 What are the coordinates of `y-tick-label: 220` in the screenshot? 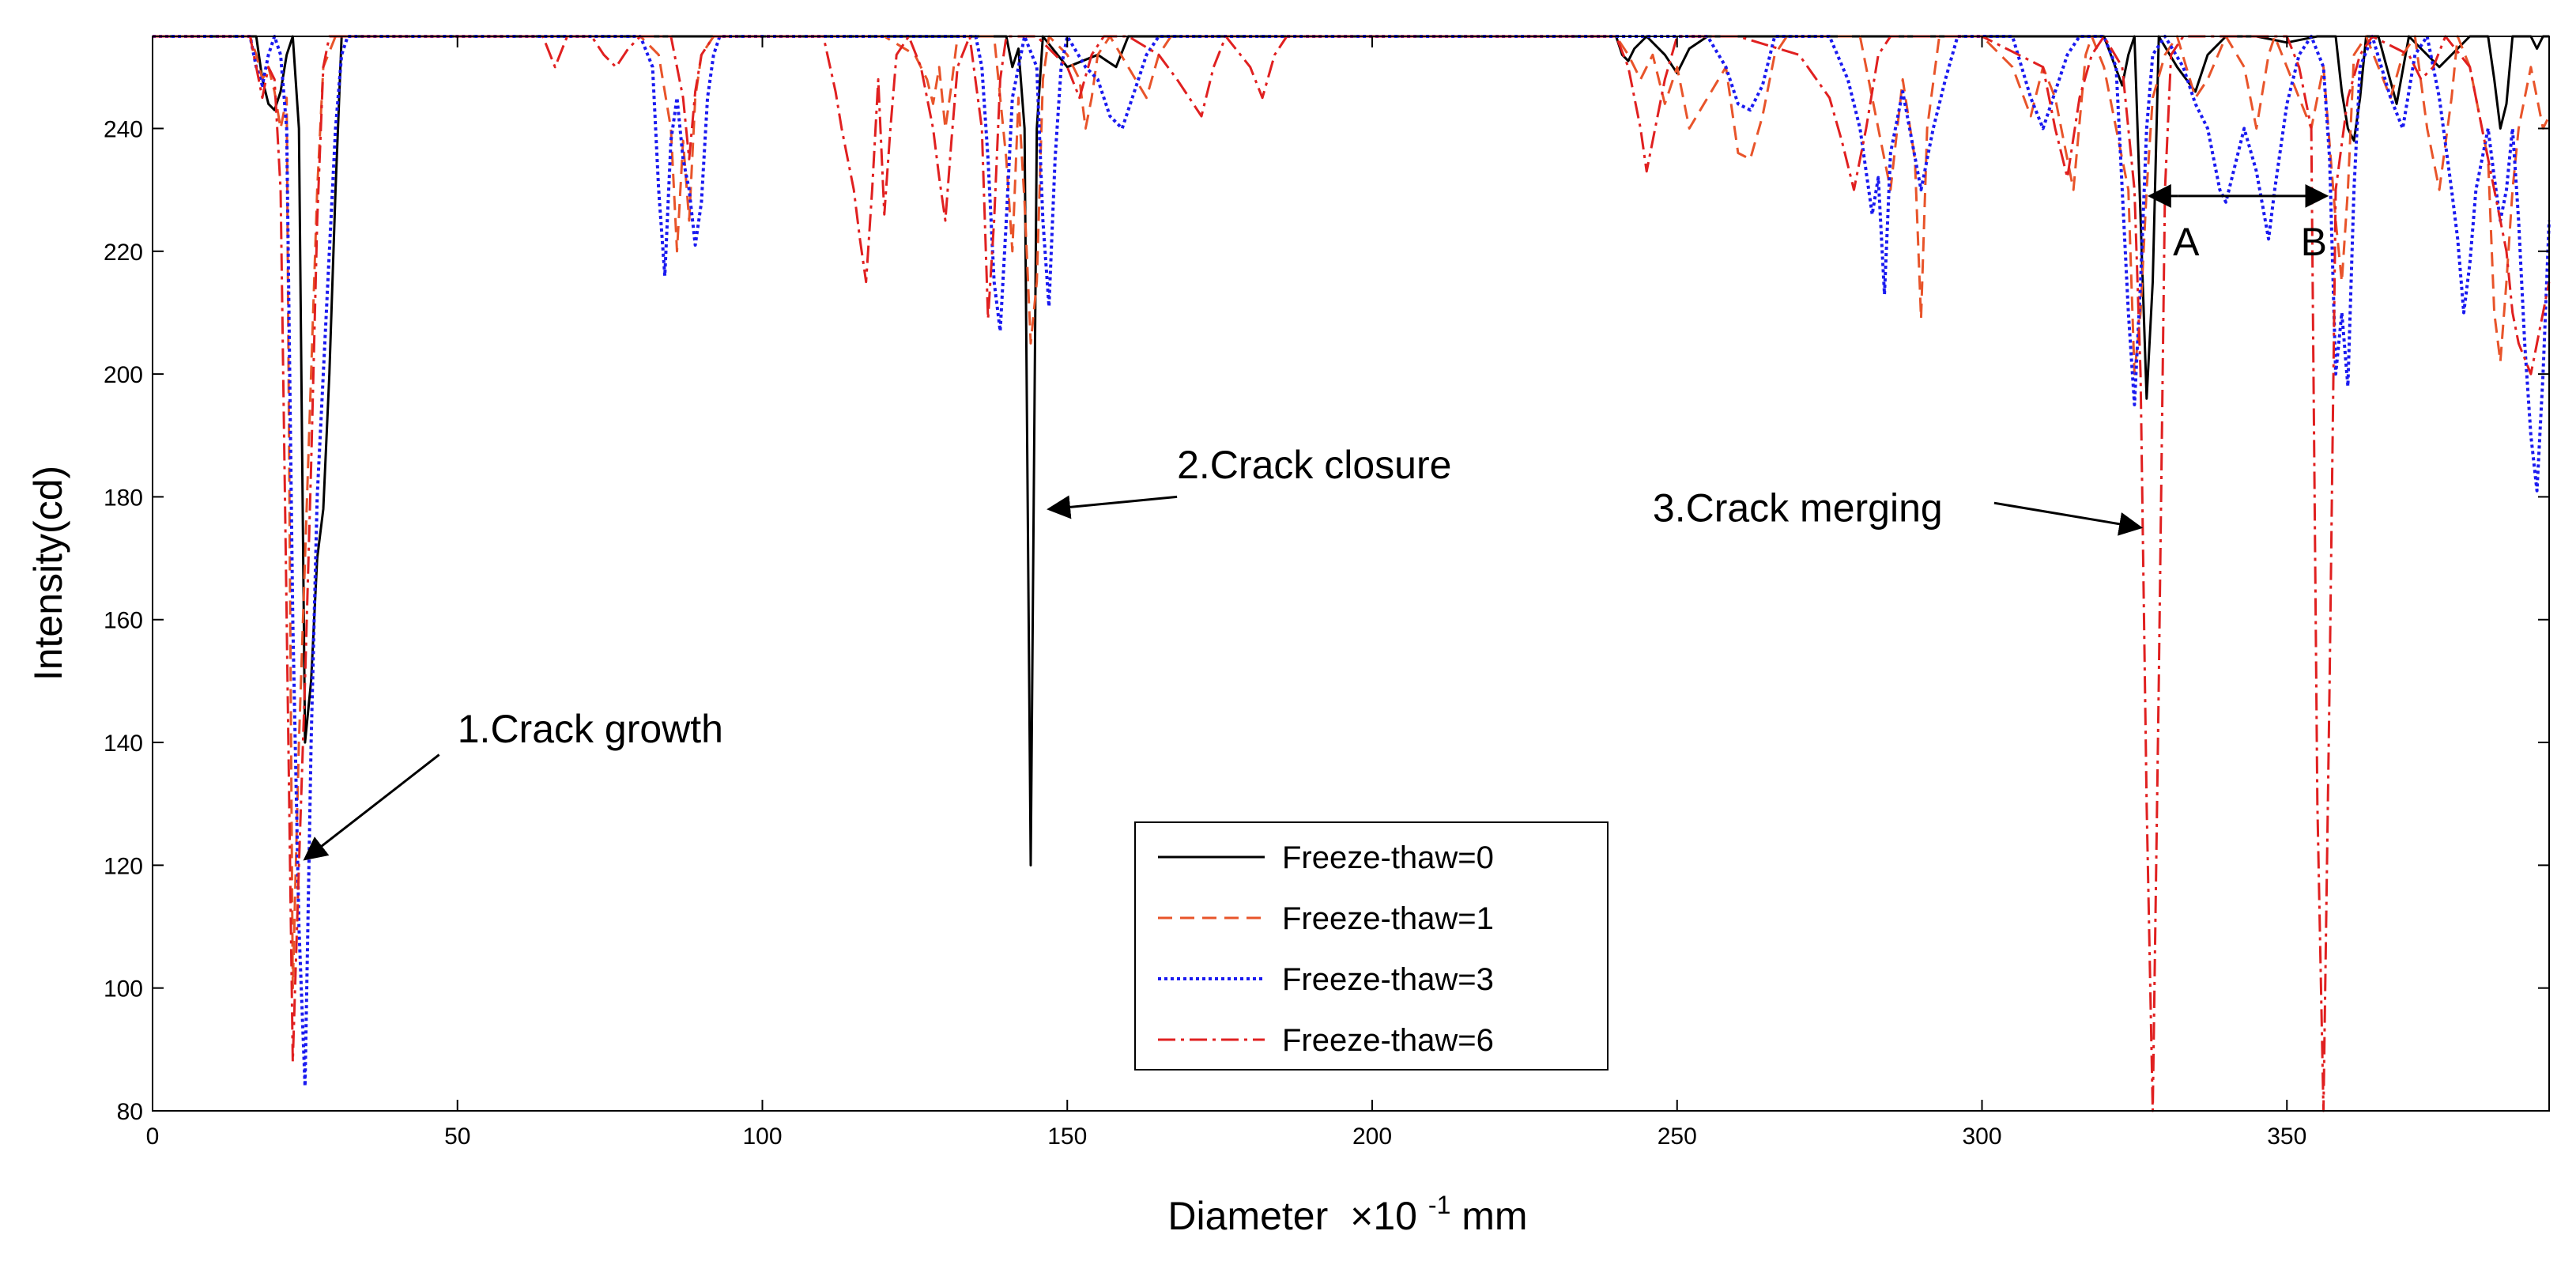 It's located at (123, 253).